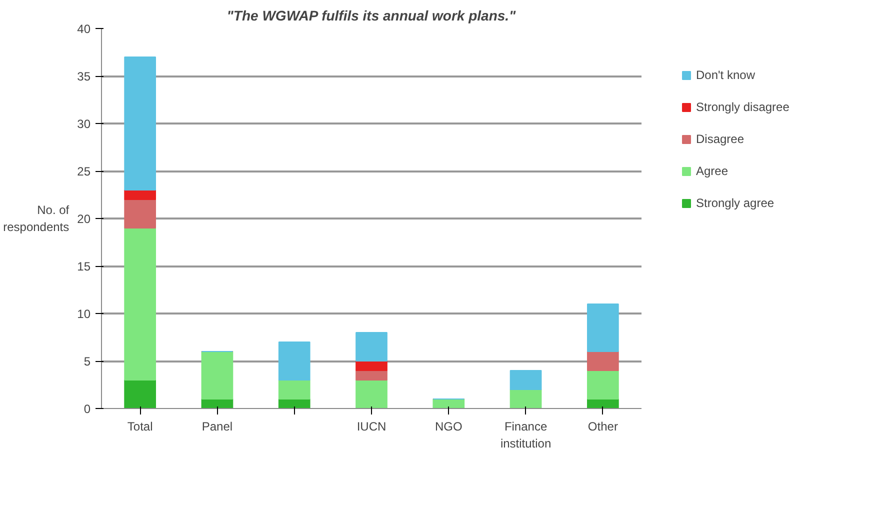 This screenshot has width=870, height=517. What do you see at coordinates (526, 435) in the screenshot?
I see `x-tick-label: Finance institution` at bounding box center [526, 435].